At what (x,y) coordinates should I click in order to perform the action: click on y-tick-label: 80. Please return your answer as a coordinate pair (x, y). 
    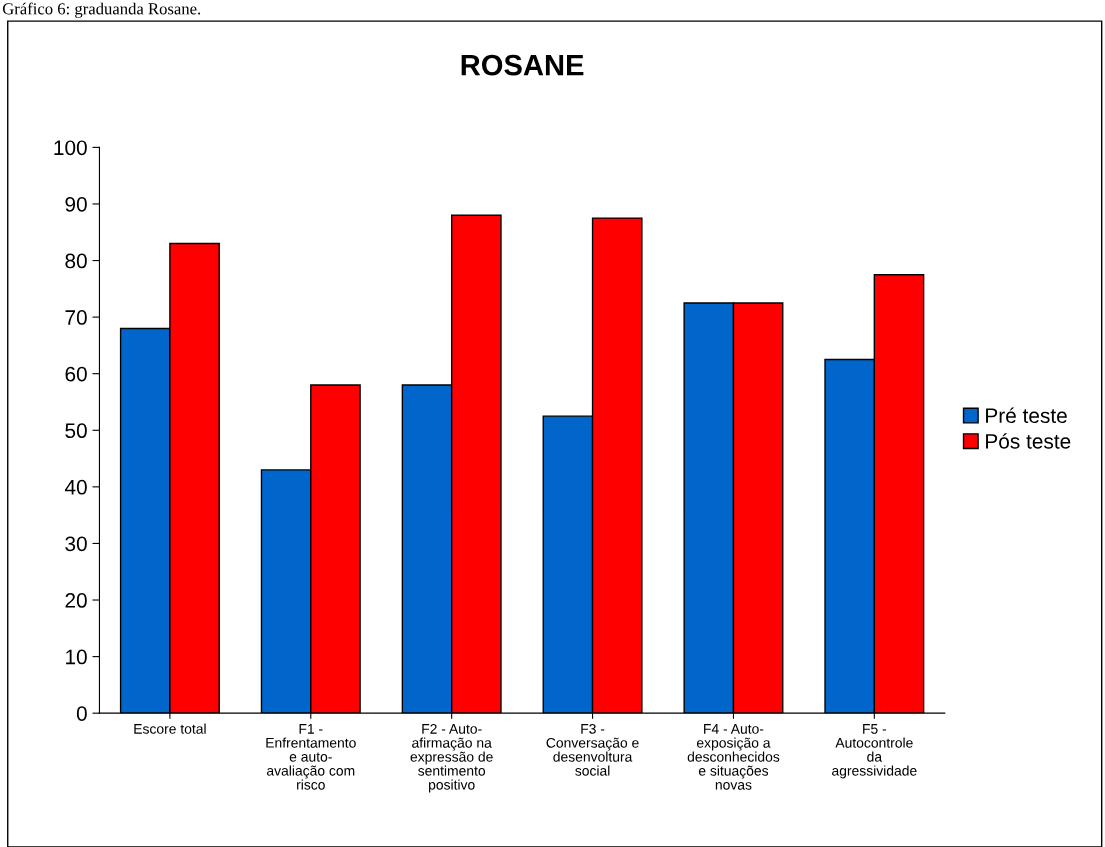
    Looking at the image, I should click on (76, 261).